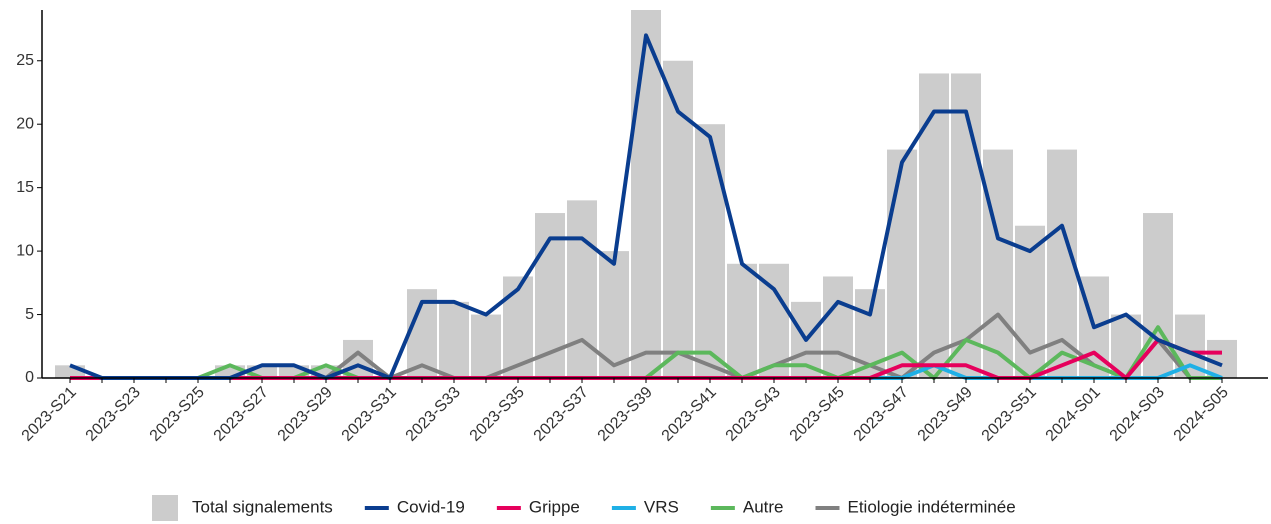 Image resolution: width=1271 pixels, height=524 pixels. Describe the element at coordinates (25, 60) in the screenshot. I see `y-tick-label: 25` at that location.